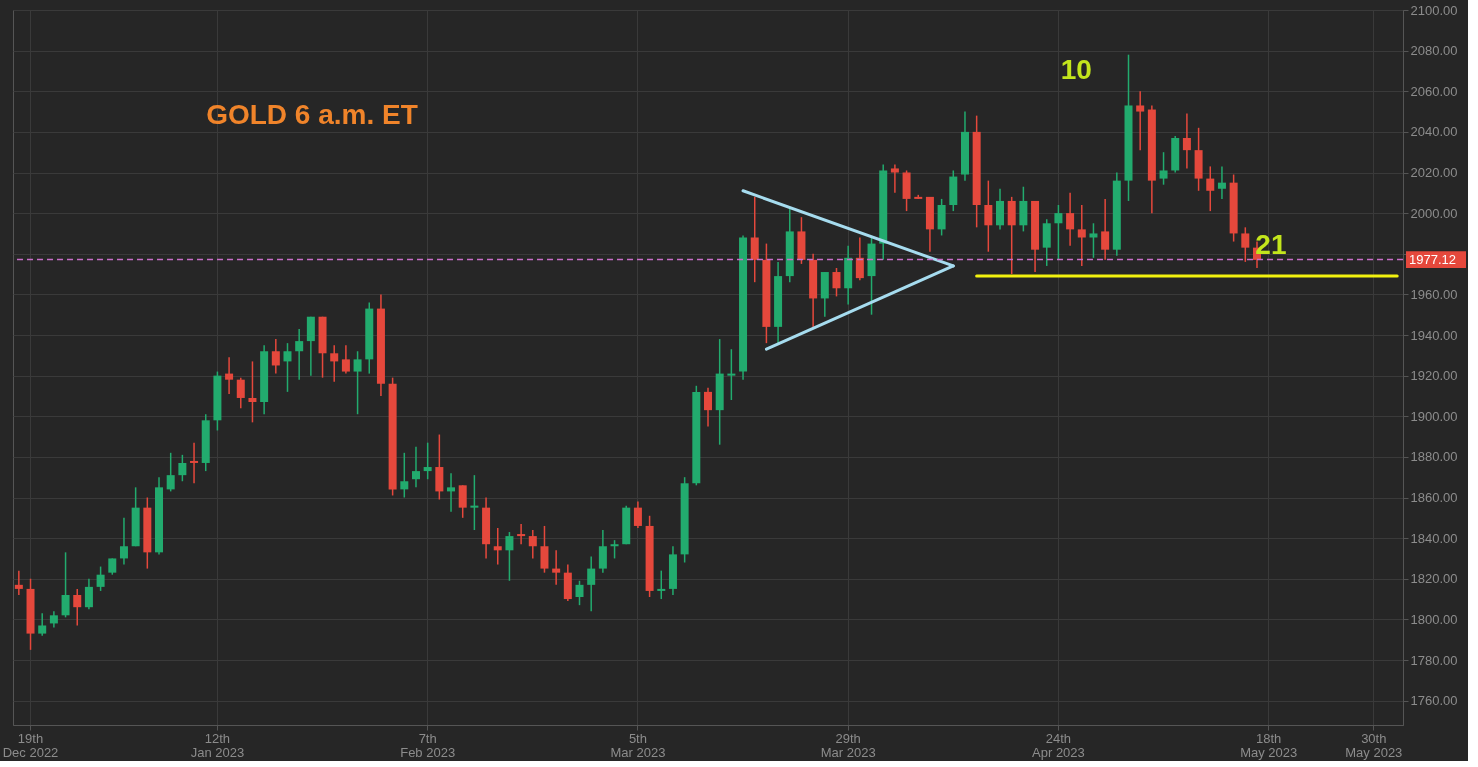 The width and height of the screenshot is (1478, 767). What do you see at coordinates (1434, 701) in the screenshot?
I see `y-tick-label: 1760.00` at bounding box center [1434, 701].